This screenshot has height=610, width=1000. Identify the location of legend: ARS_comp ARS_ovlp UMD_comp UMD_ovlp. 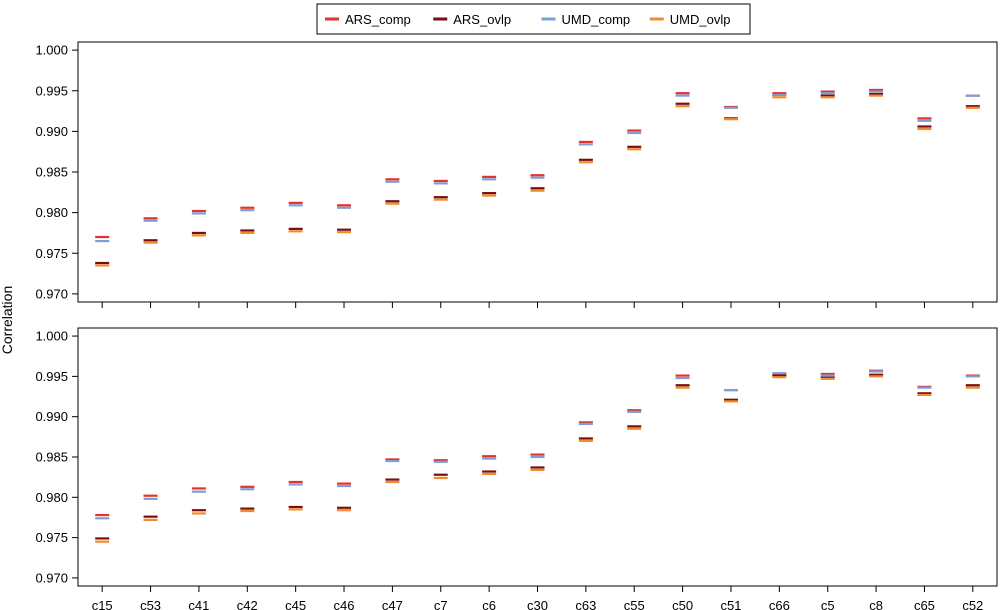
(533, 19).